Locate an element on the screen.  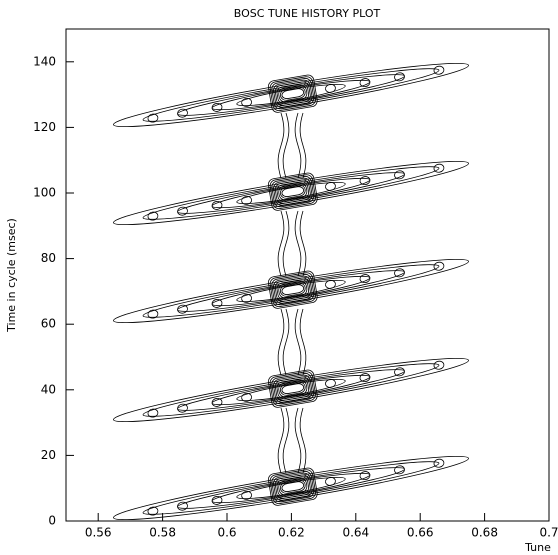
y-tick-label: 120 is located at coordinates (44, 127).